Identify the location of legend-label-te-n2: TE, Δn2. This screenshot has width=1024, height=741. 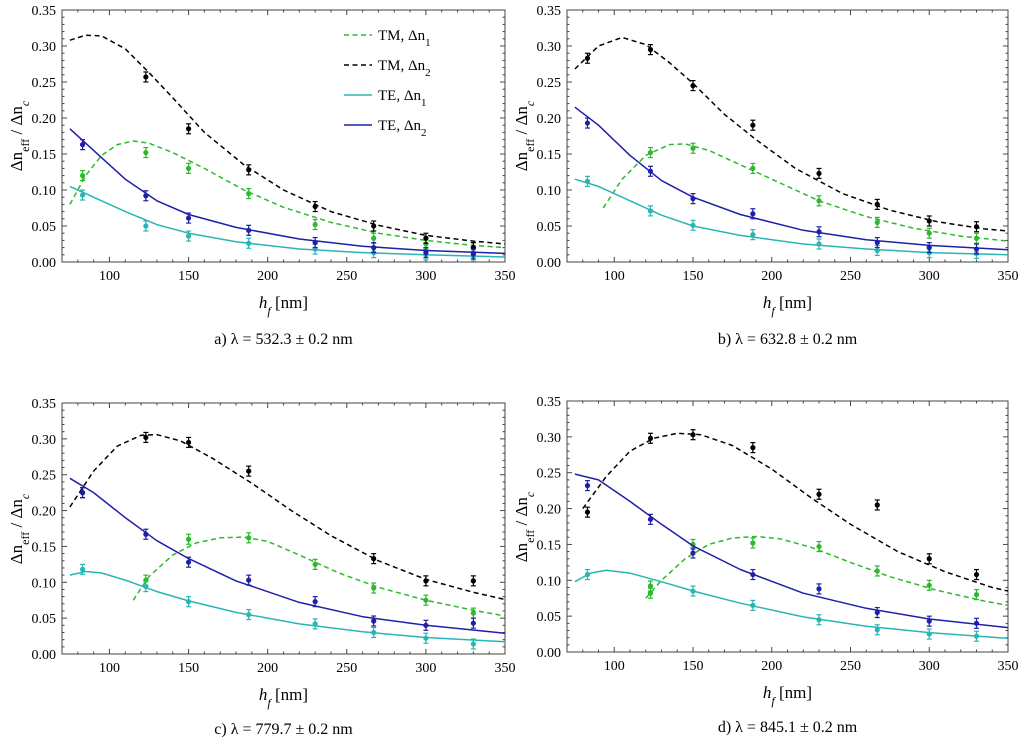
(402, 128).